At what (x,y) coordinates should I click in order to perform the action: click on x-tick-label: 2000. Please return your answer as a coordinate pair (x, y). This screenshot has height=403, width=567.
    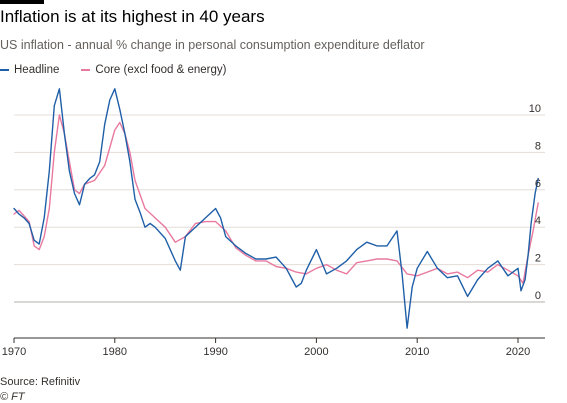
    Looking at the image, I should click on (316, 352).